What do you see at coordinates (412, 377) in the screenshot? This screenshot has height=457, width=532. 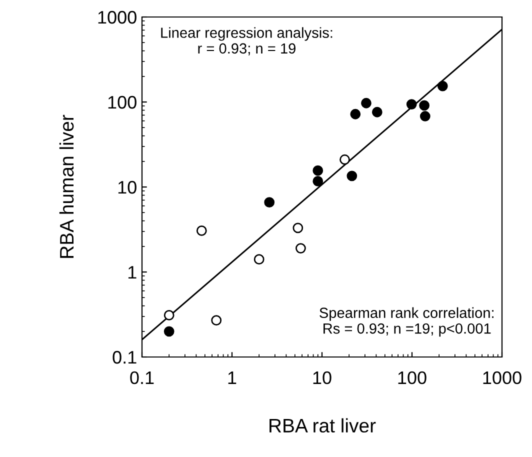 I see `x-tick-label: 100` at bounding box center [412, 377].